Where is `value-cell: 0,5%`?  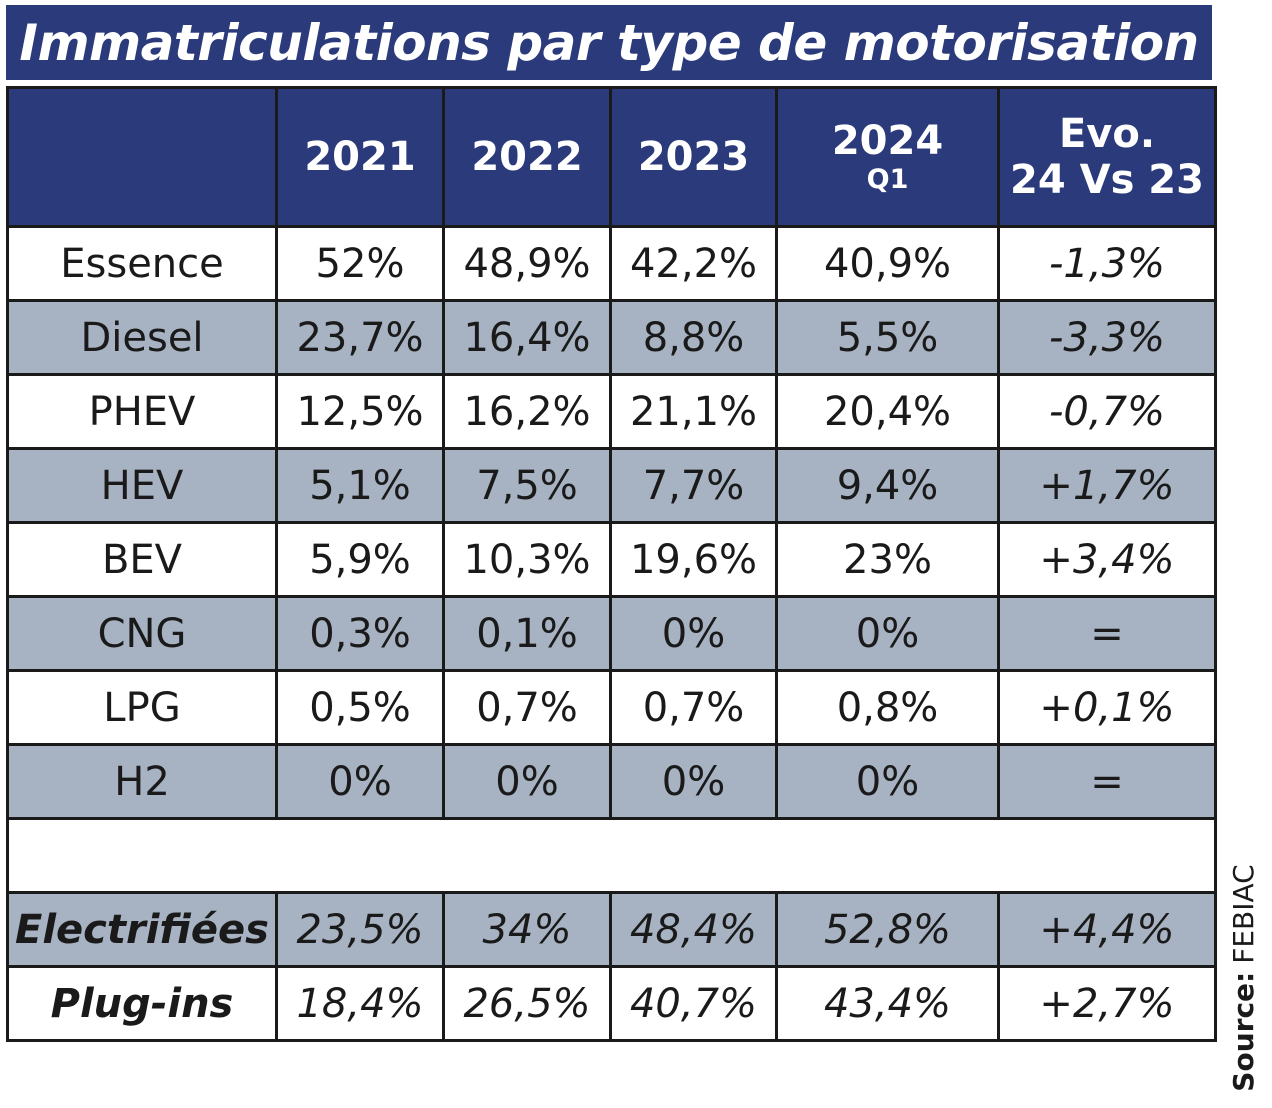
value-cell: 0,5% is located at coordinates (360, 707).